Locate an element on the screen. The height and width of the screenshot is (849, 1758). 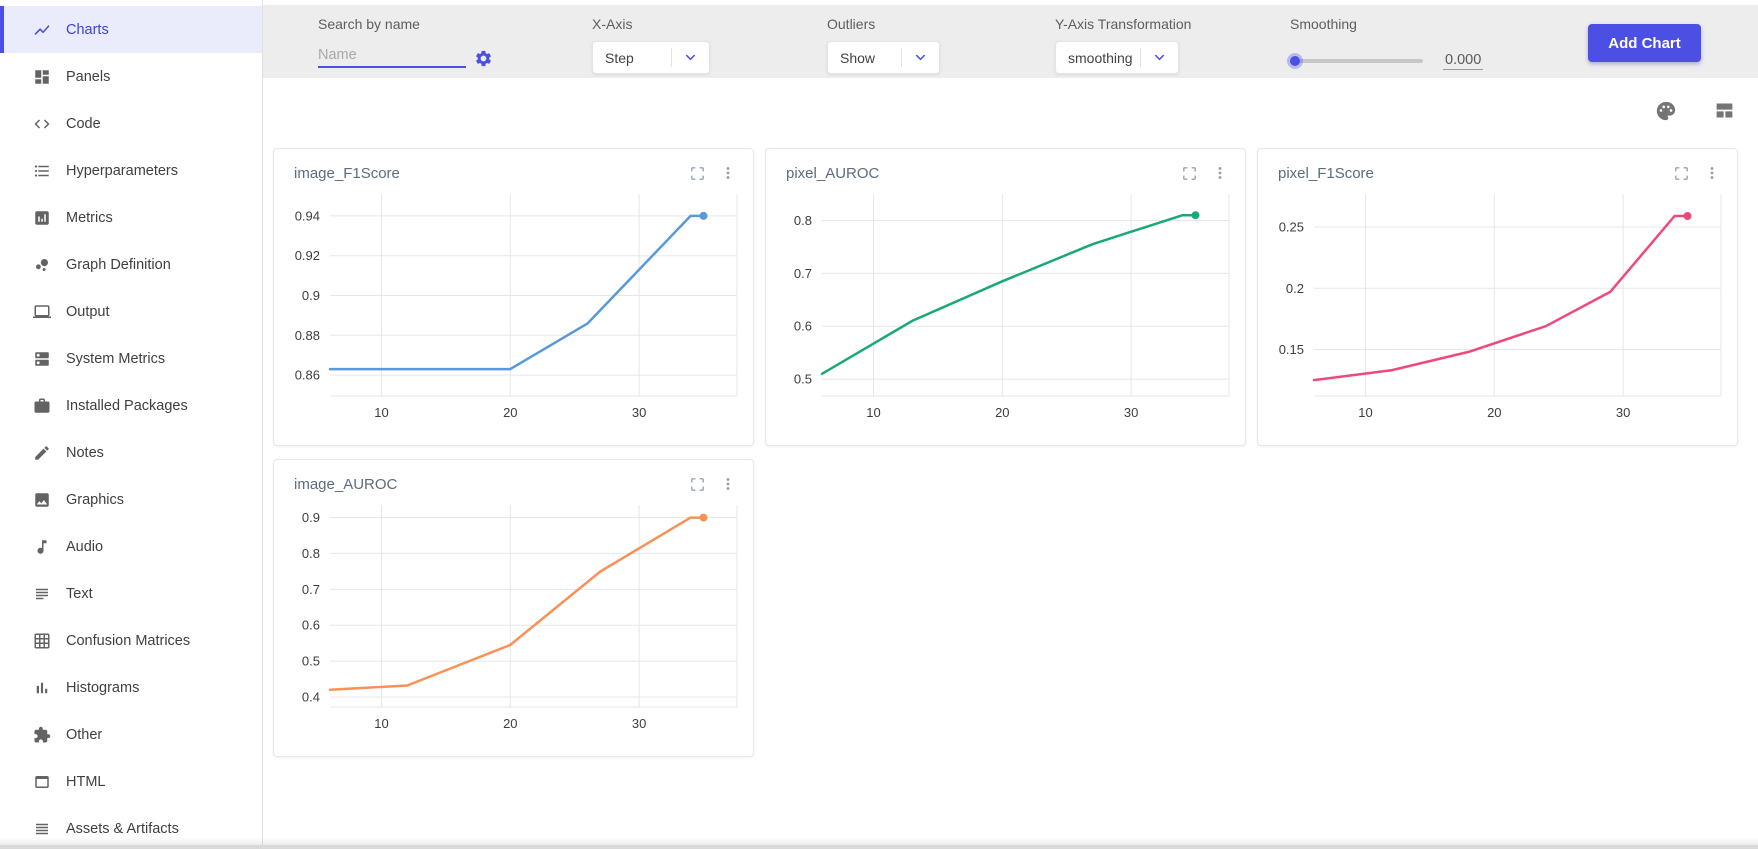
chart-plot-image-f1score: 0.86 0.88 0.9 0.92 0.94 10 20 30 is located at coordinates (513, 305).